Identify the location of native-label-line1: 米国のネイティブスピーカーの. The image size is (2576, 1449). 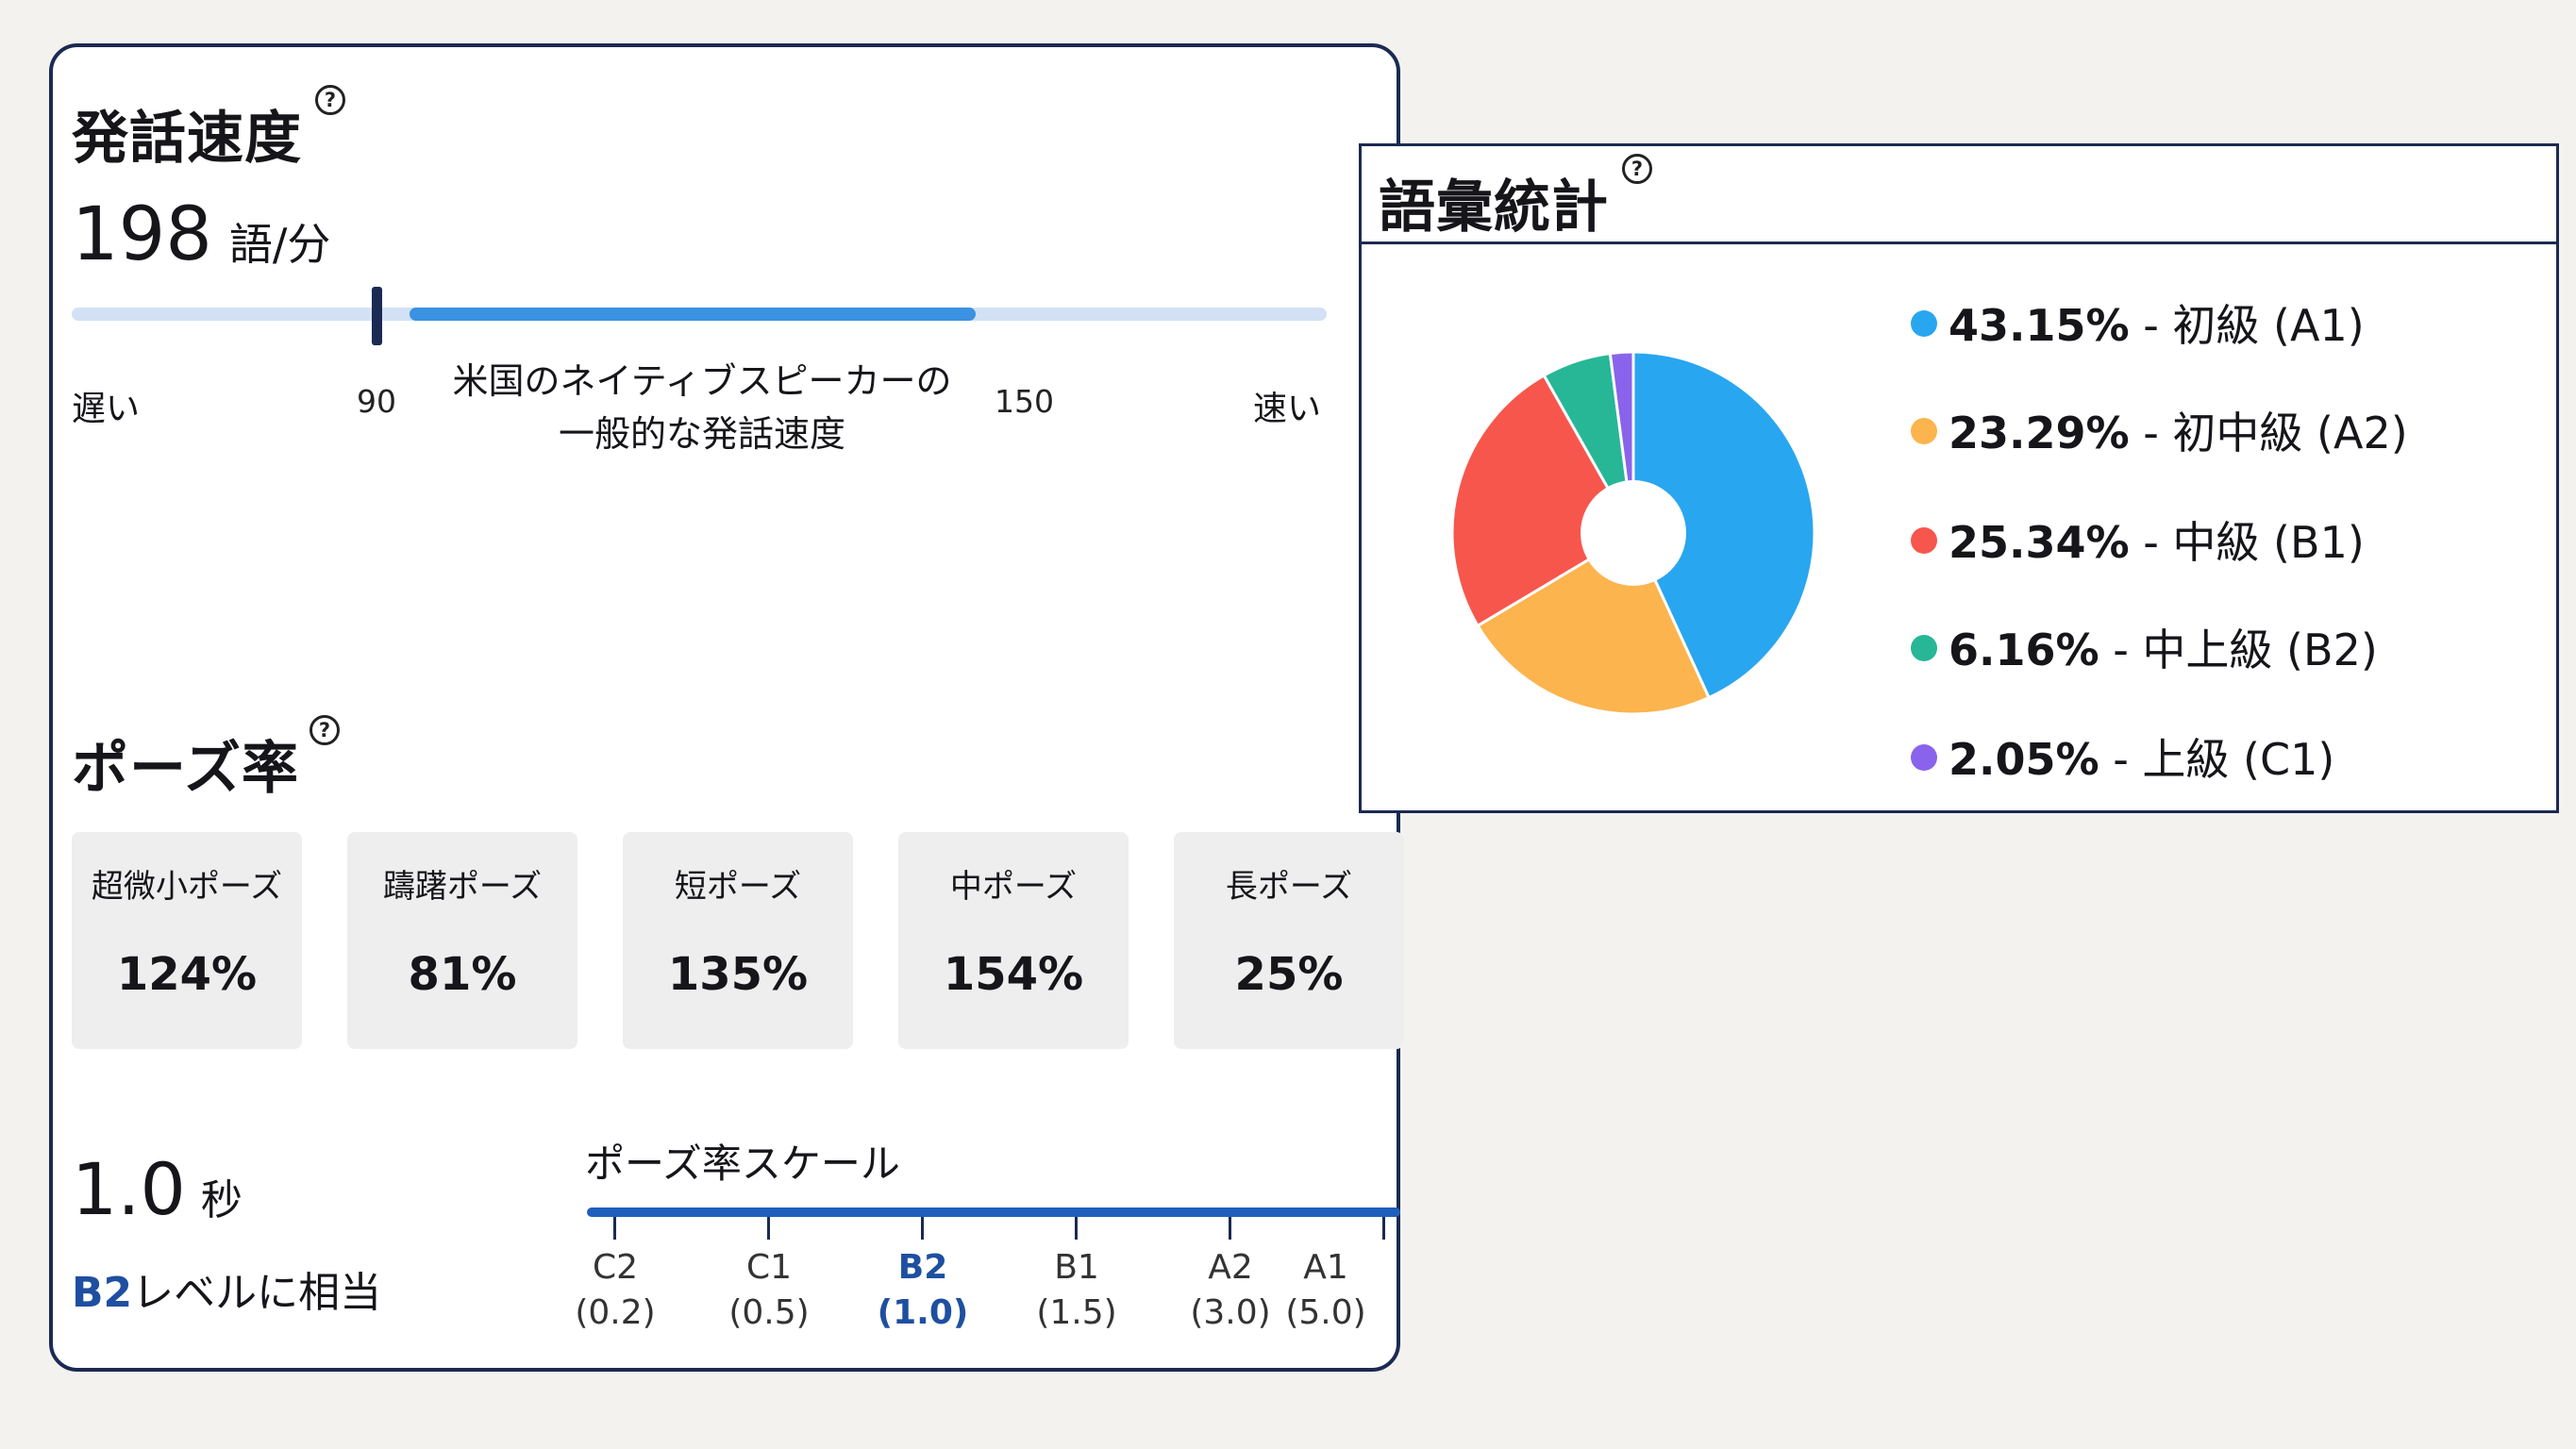
(702, 381).